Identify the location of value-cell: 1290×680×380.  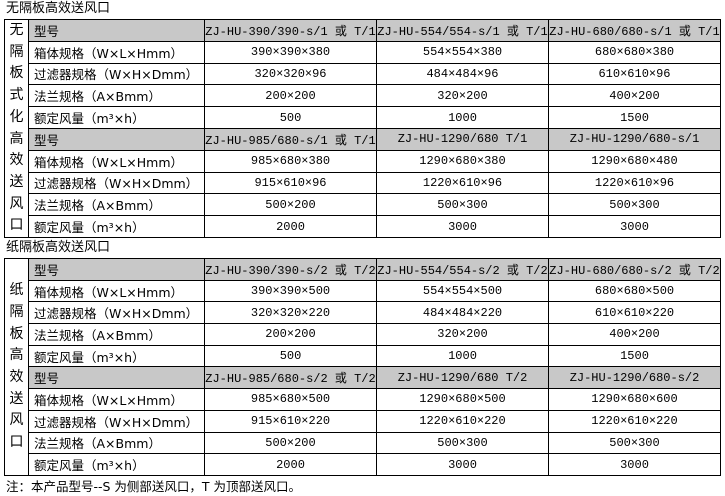
(462, 161).